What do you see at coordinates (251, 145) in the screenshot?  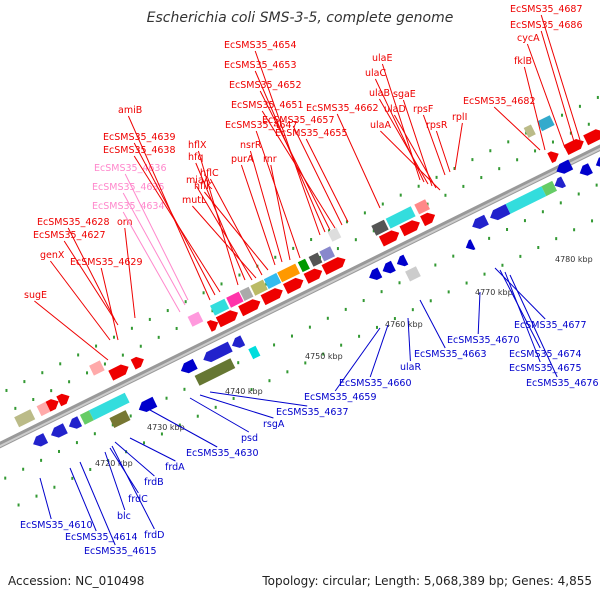 I see `feature-label-forward: nsrR` at bounding box center [251, 145].